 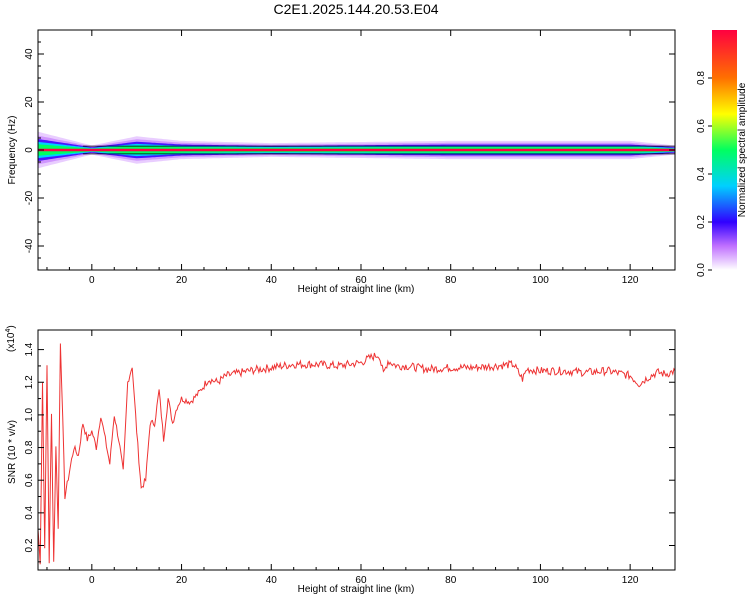 What do you see at coordinates (29, 150) in the screenshot?
I see `heatmap-ytick-label: 0` at bounding box center [29, 150].